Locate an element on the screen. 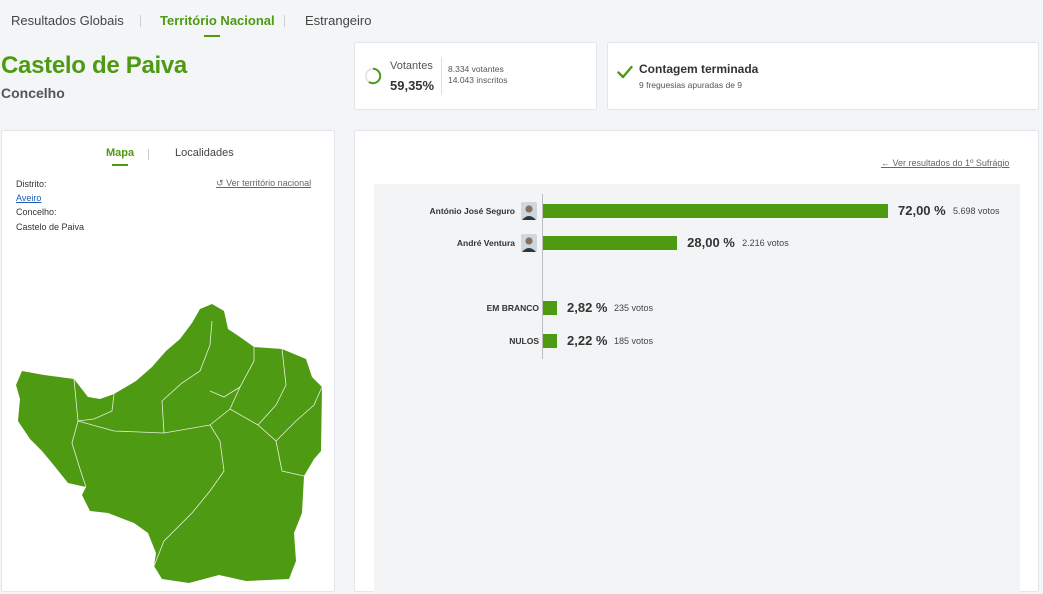  result-percentage: 2,82 % is located at coordinates (587, 307).